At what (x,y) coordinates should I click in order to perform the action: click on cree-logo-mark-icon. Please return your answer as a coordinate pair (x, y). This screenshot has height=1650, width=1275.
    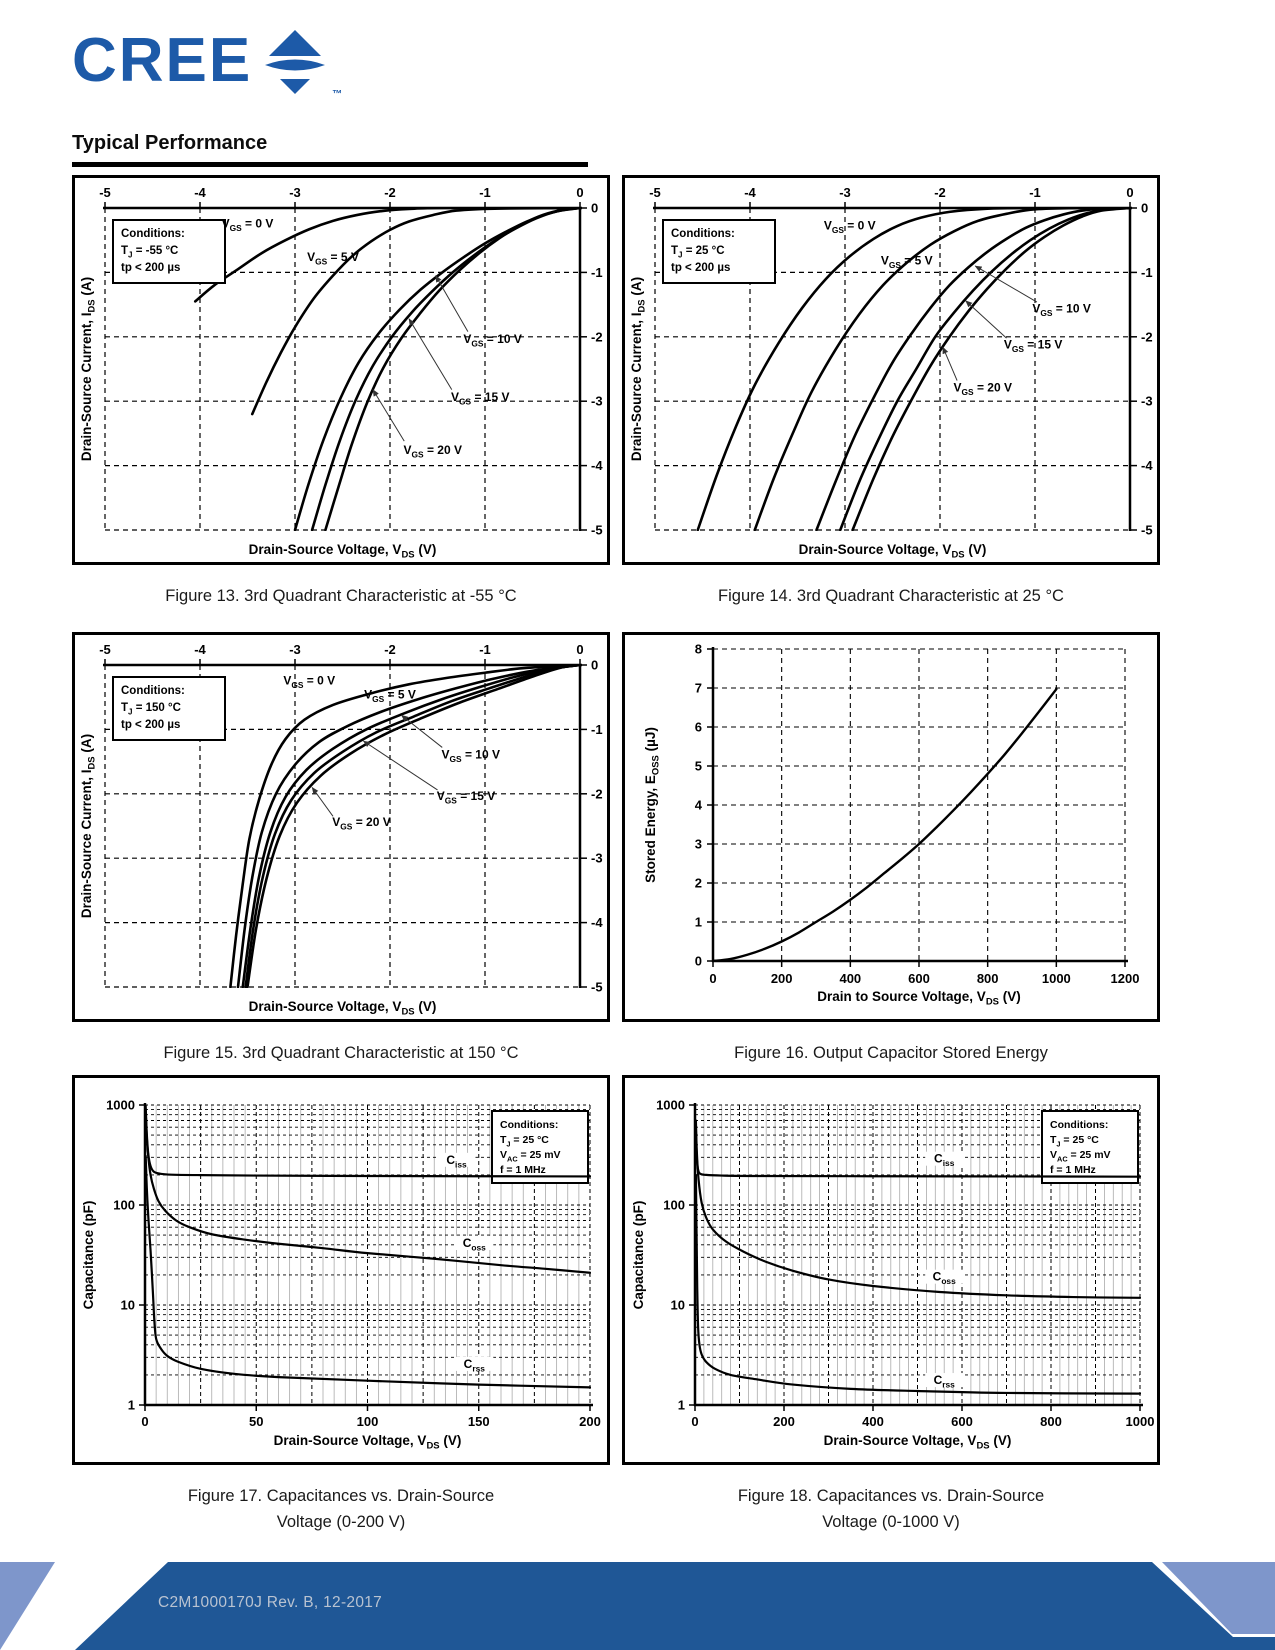
    Looking at the image, I should click on (295, 62).